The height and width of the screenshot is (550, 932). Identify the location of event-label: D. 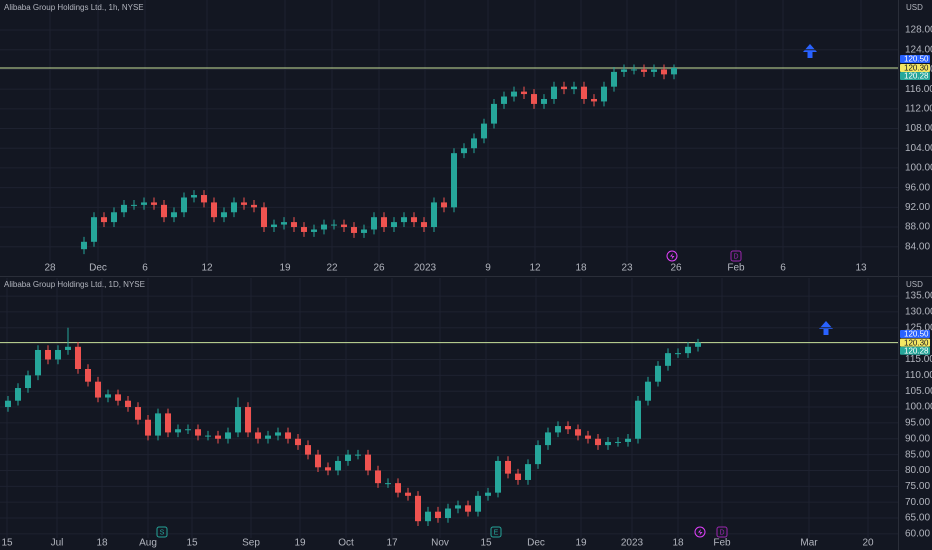
(721, 532).